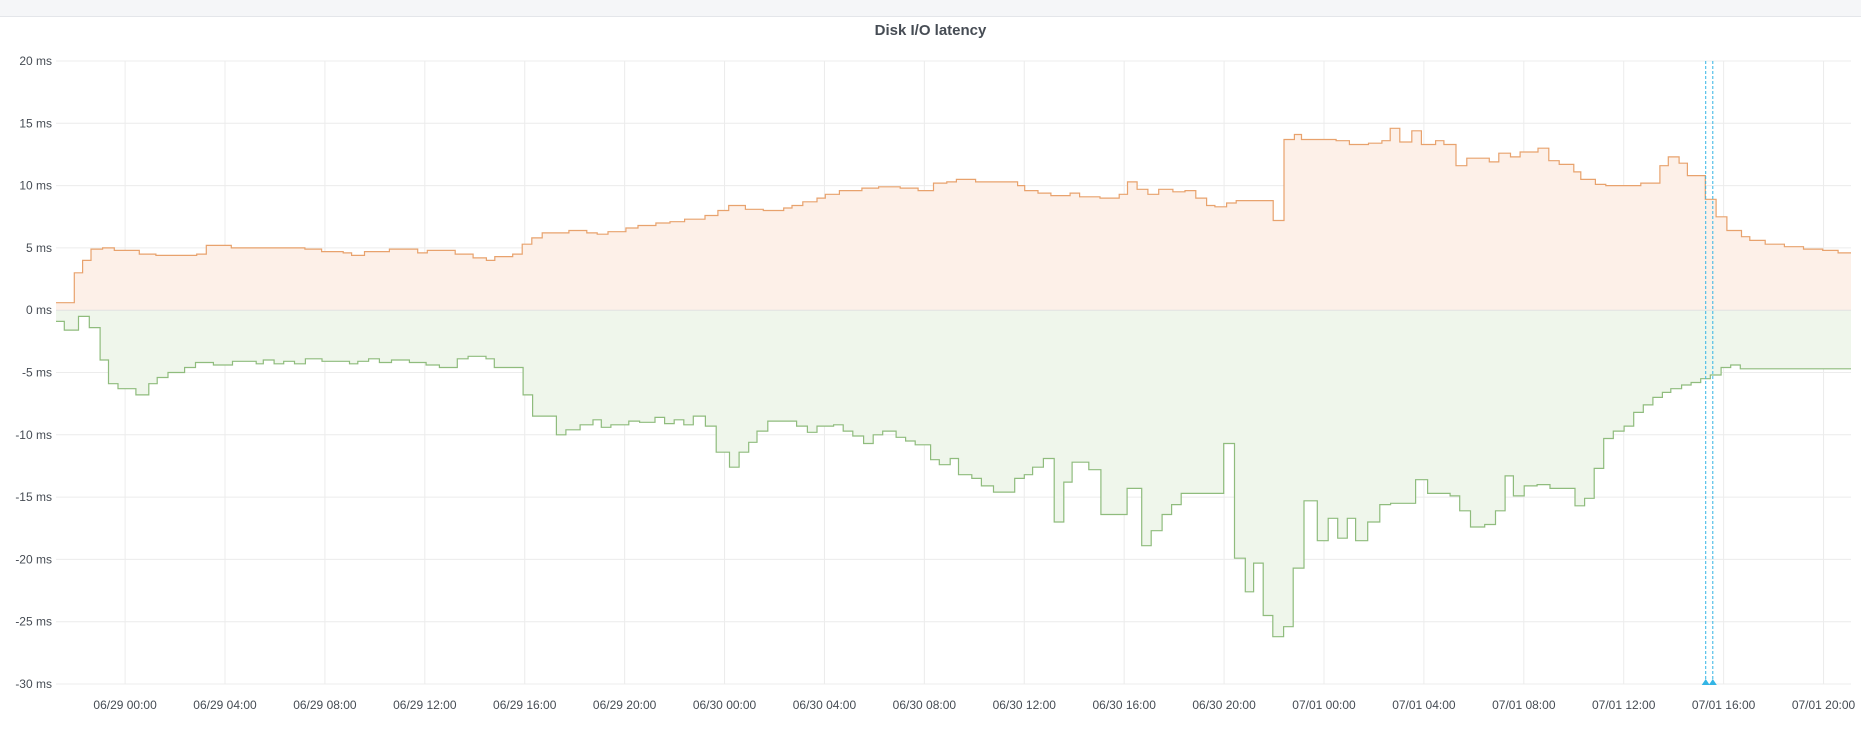 The width and height of the screenshot is (1861, 732). Describe the element at coordinates (1424, 705) in the screenshot. I see `x-tick-label: 07/01 04:00` at that location.